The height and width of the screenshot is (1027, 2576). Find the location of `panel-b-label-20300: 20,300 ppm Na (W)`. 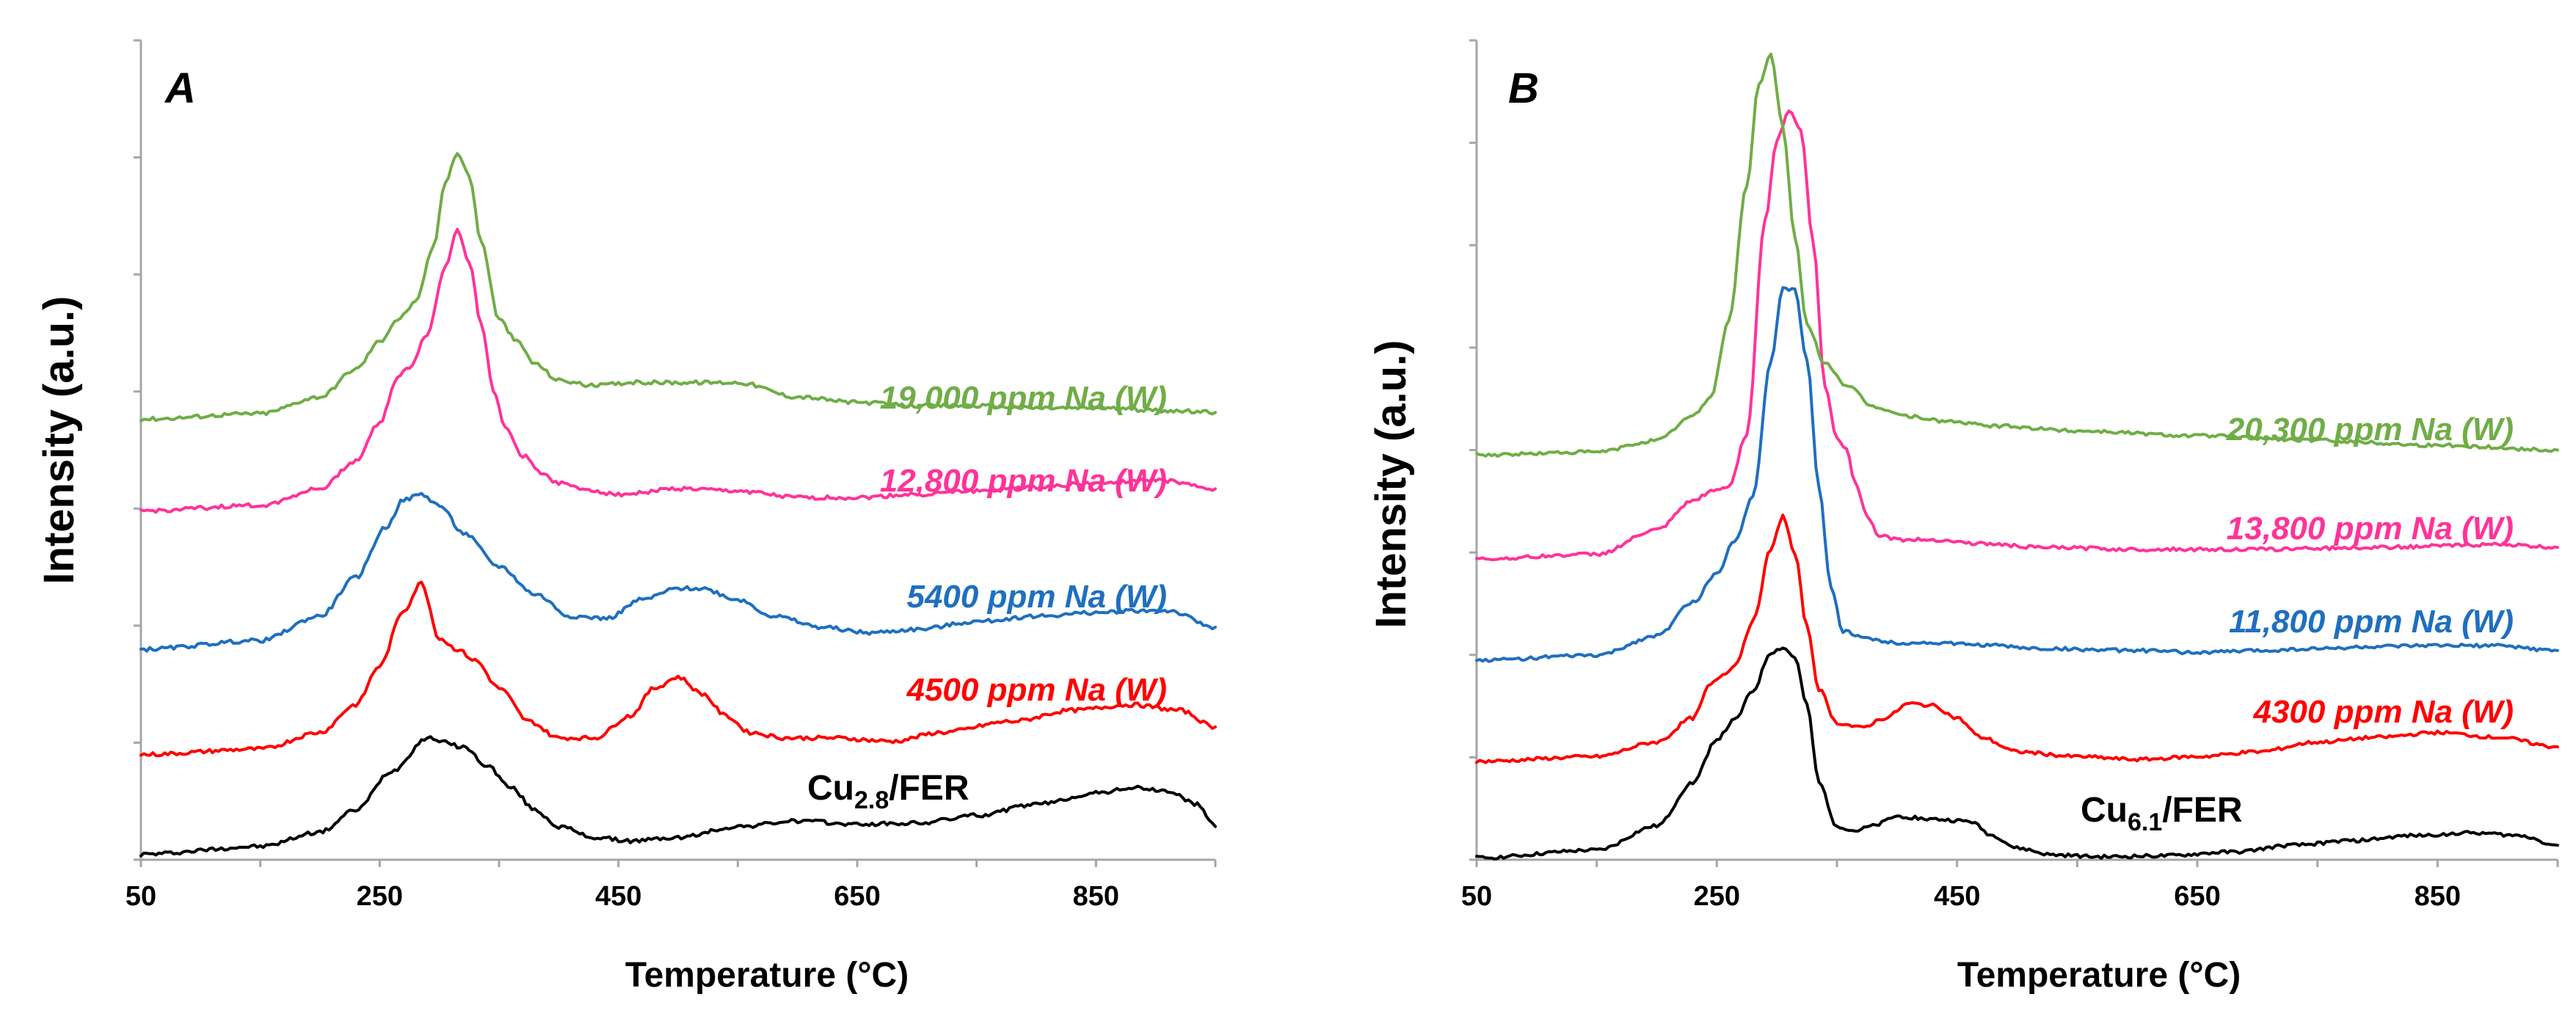

panel-b-label-20300: 20,300 ppm Na (W) is located at coordinates (2370, 429).